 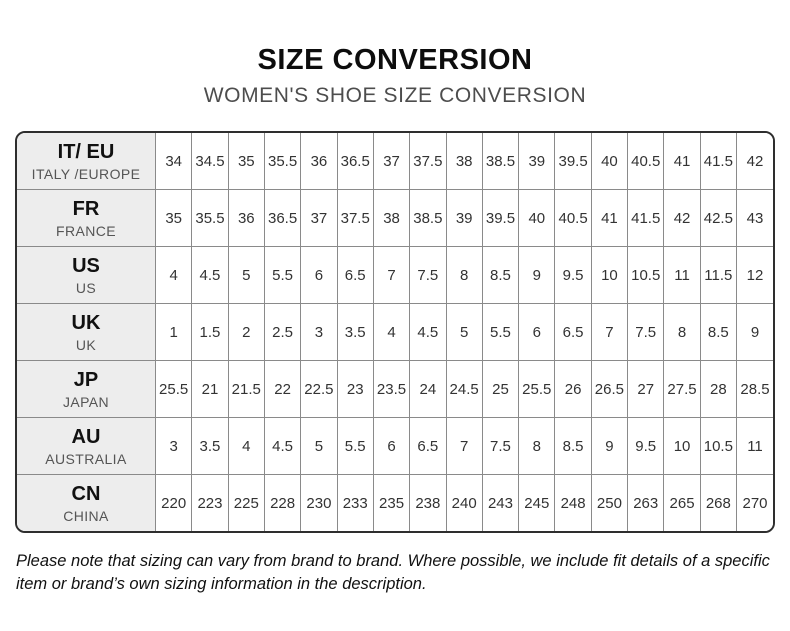 I want to click on page-subtitle: WOMEN'S SHOE SIZE CONVERSION, so click(x=395, y=95).